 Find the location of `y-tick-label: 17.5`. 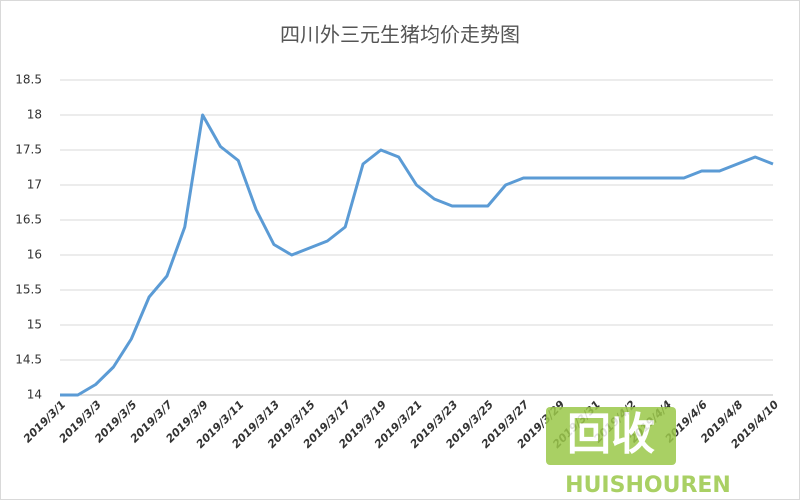

y-tick-label: 17.5 is located at coordinates (28, 150).